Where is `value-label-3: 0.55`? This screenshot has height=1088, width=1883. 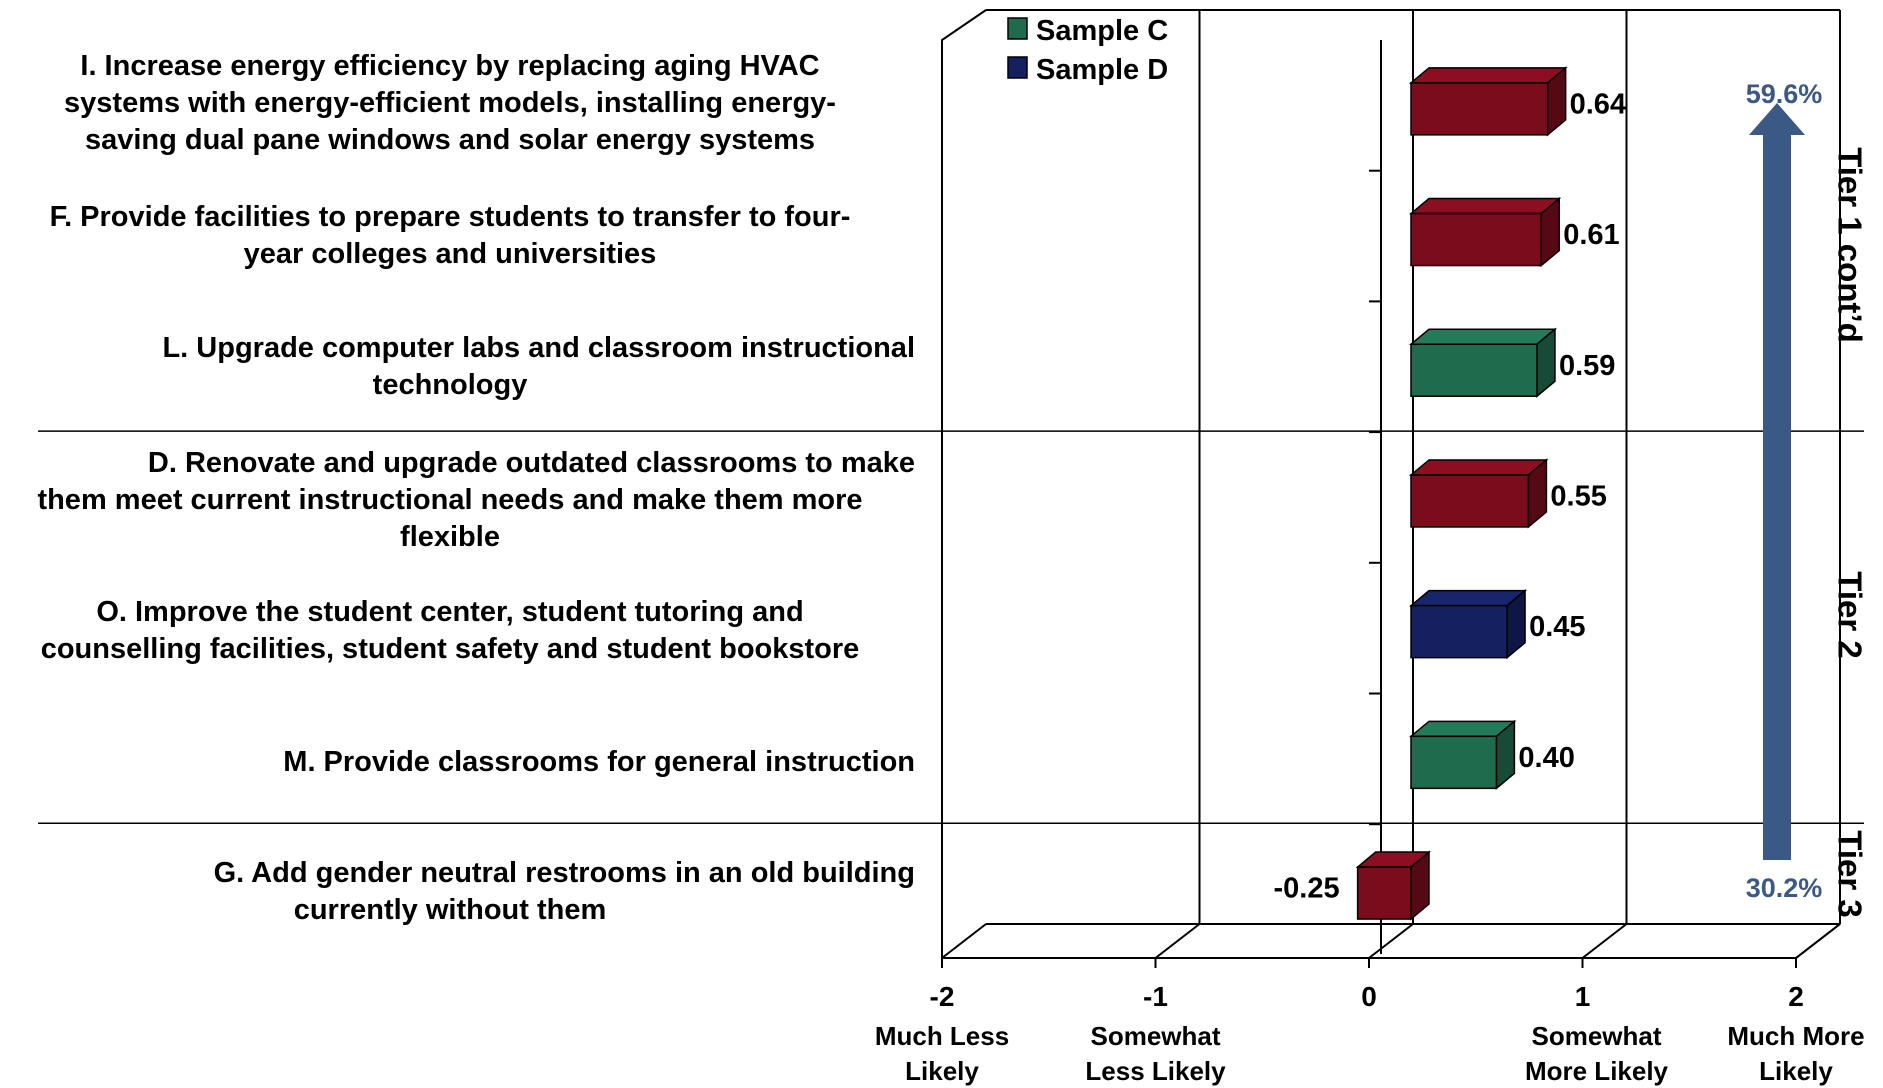
value-label-3: 0.55 is located at coordinates (1578, 496).